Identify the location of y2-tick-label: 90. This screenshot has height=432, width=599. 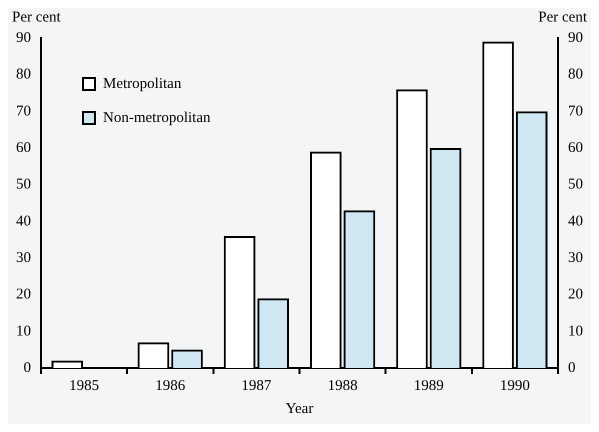
(575, 38).